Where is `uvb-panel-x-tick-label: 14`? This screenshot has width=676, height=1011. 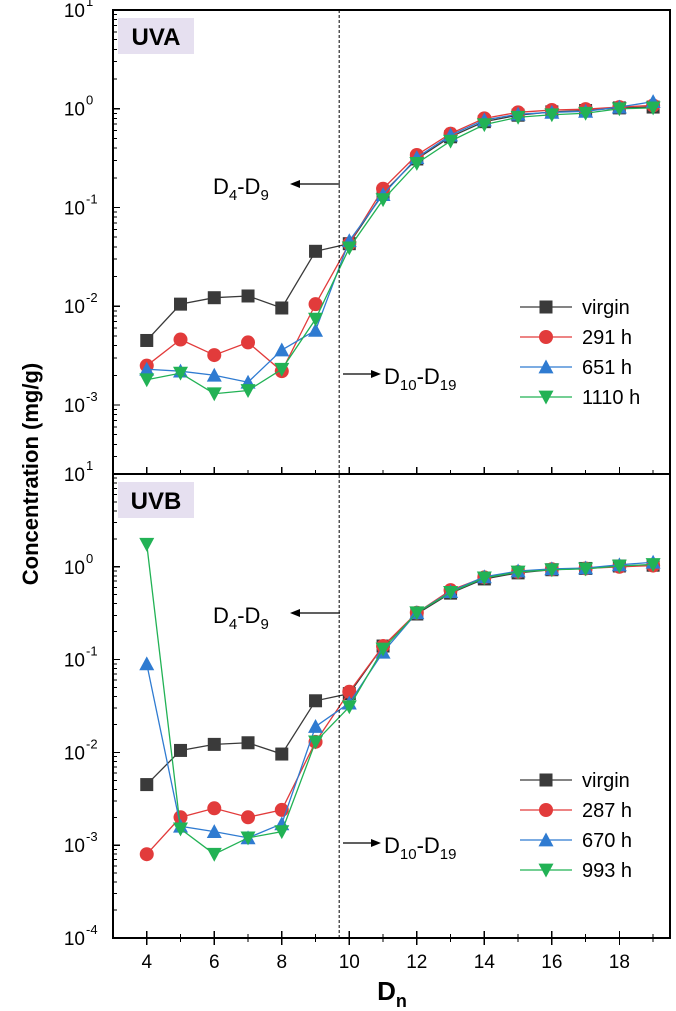
uvb-panel-x-tick-label: 14 is located at coordinates (485, 962).